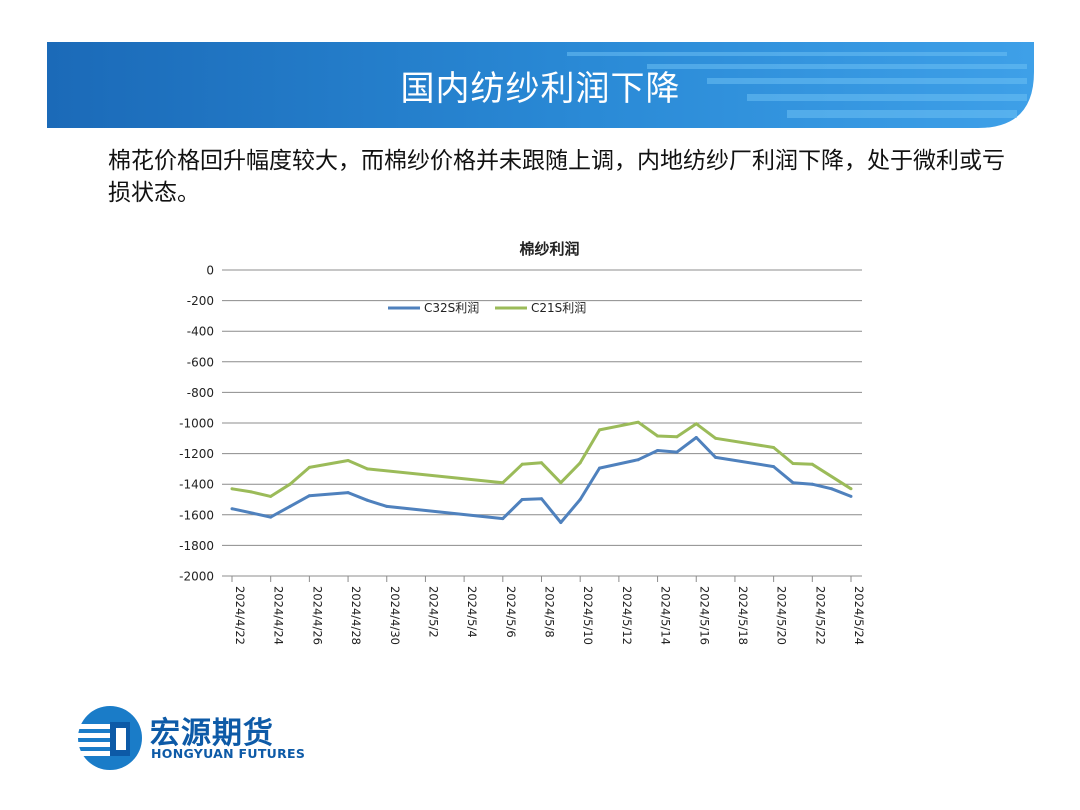 This screenshot has width=1080, height=810. What do you see at coordinates (549, 249) in the screenshot?
I see `chart-title: 棉纱利润` at bounding box center [549, 249].